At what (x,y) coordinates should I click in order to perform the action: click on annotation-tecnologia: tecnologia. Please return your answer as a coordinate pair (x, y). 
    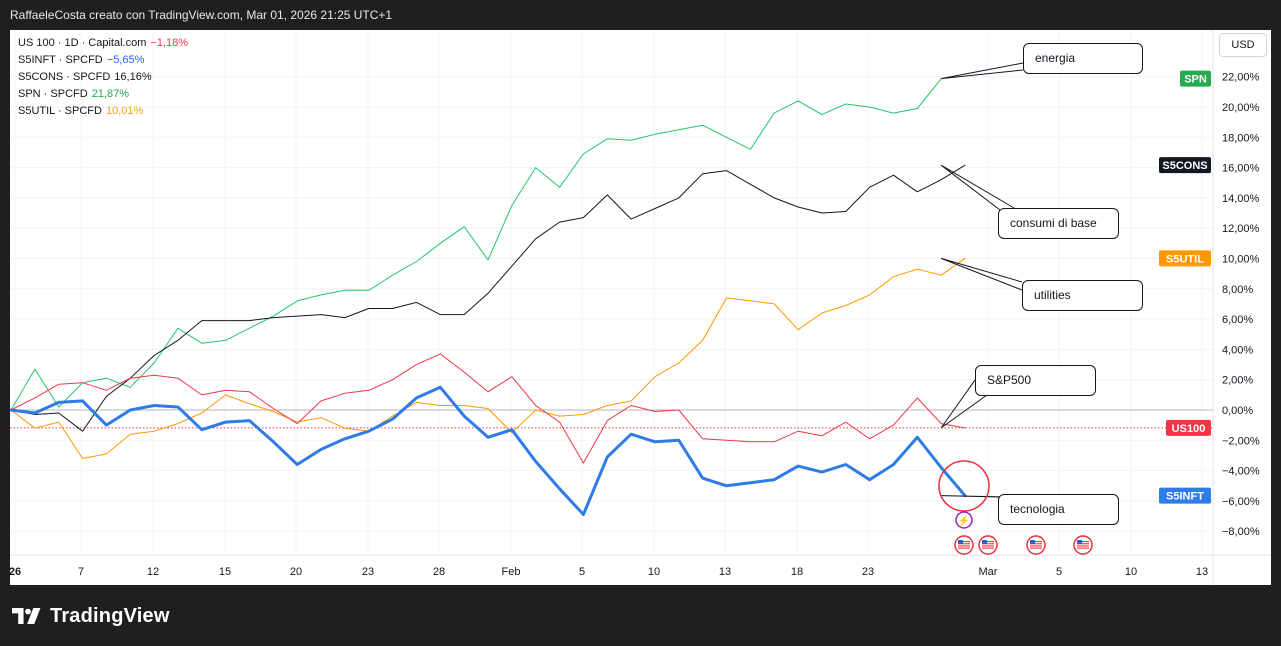
    Looking at the image, I should click on (1058, 509).